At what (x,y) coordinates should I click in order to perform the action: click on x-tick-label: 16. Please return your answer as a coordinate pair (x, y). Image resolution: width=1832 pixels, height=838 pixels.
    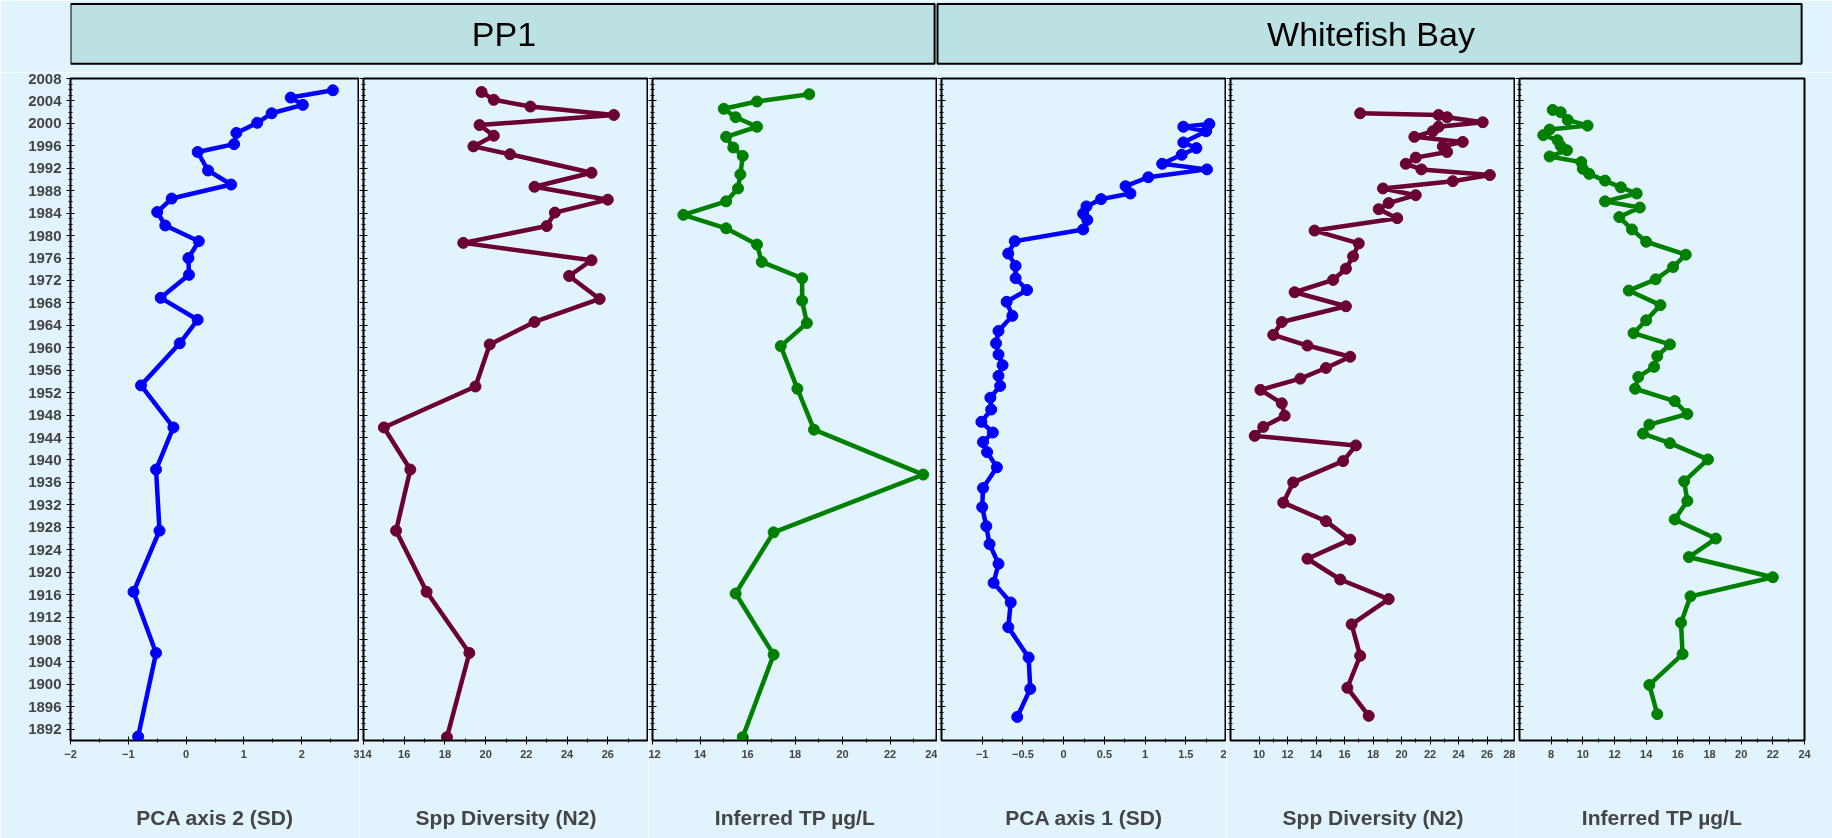
    Looking at the image, I should click on (1677, 753).